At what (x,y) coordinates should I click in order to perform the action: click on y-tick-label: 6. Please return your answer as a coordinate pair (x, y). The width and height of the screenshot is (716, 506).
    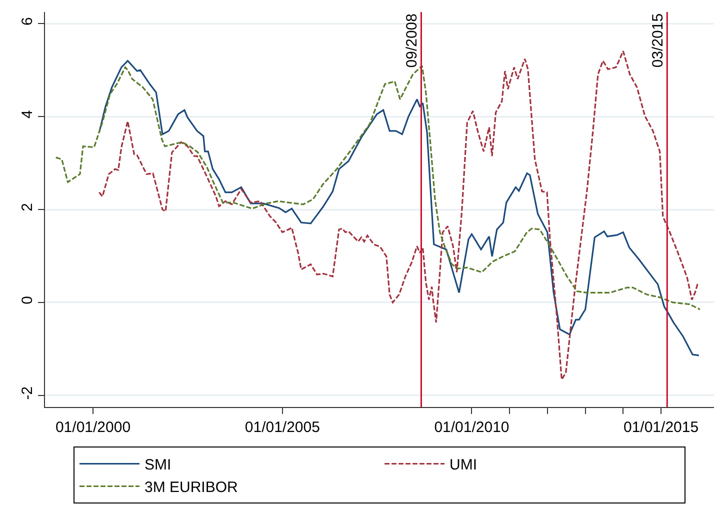
    Looking at the image, I should click on (27, 21).